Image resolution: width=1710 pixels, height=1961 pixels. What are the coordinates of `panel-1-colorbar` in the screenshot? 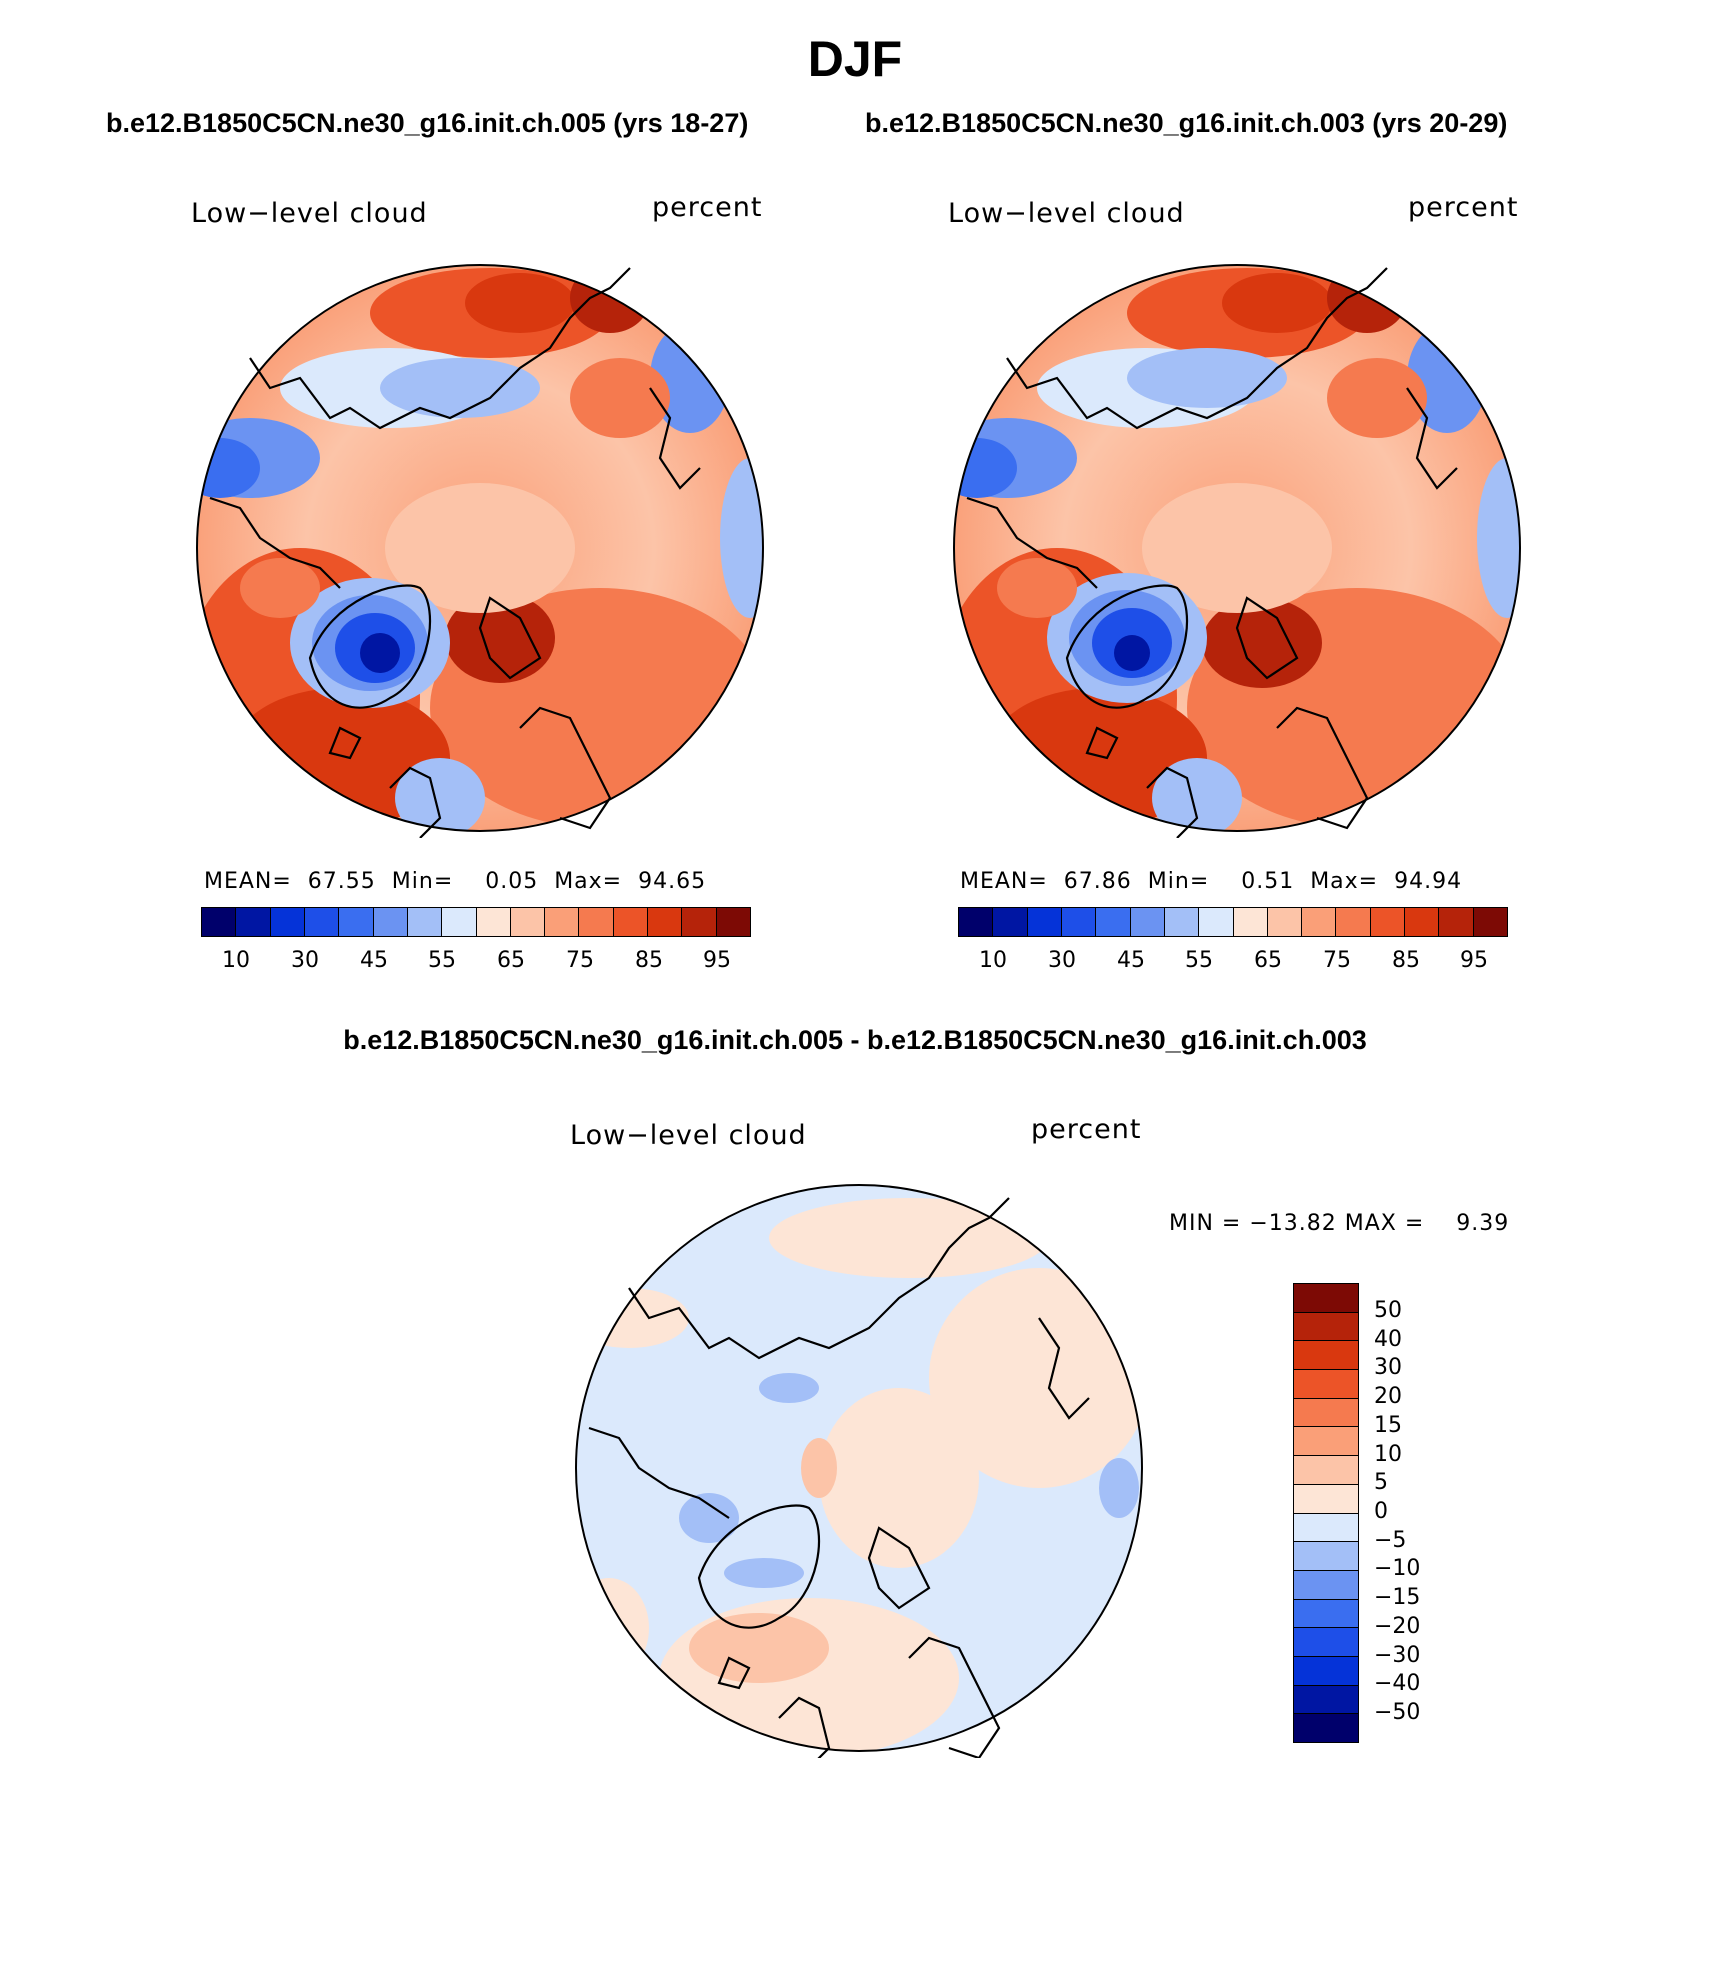 It's located at (476, 922).